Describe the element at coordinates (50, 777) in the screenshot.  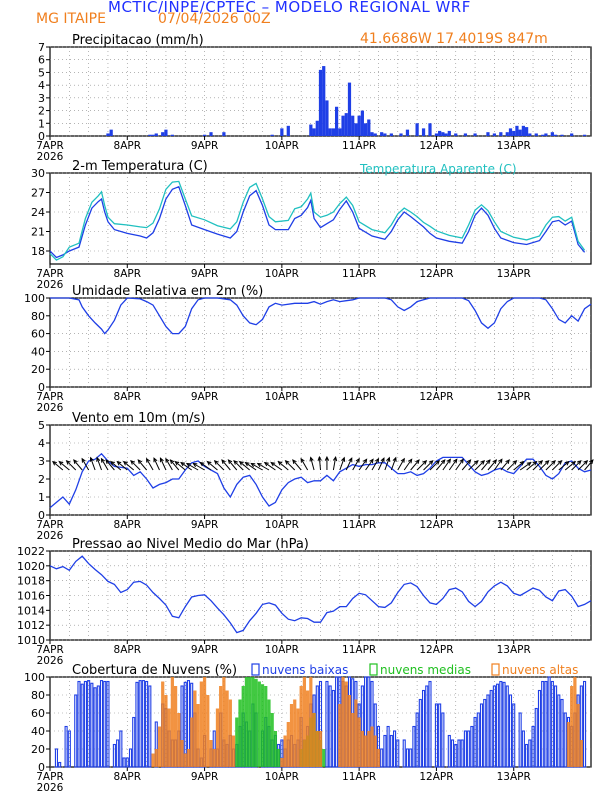
I see `xtick-label: 7APR` at that location.